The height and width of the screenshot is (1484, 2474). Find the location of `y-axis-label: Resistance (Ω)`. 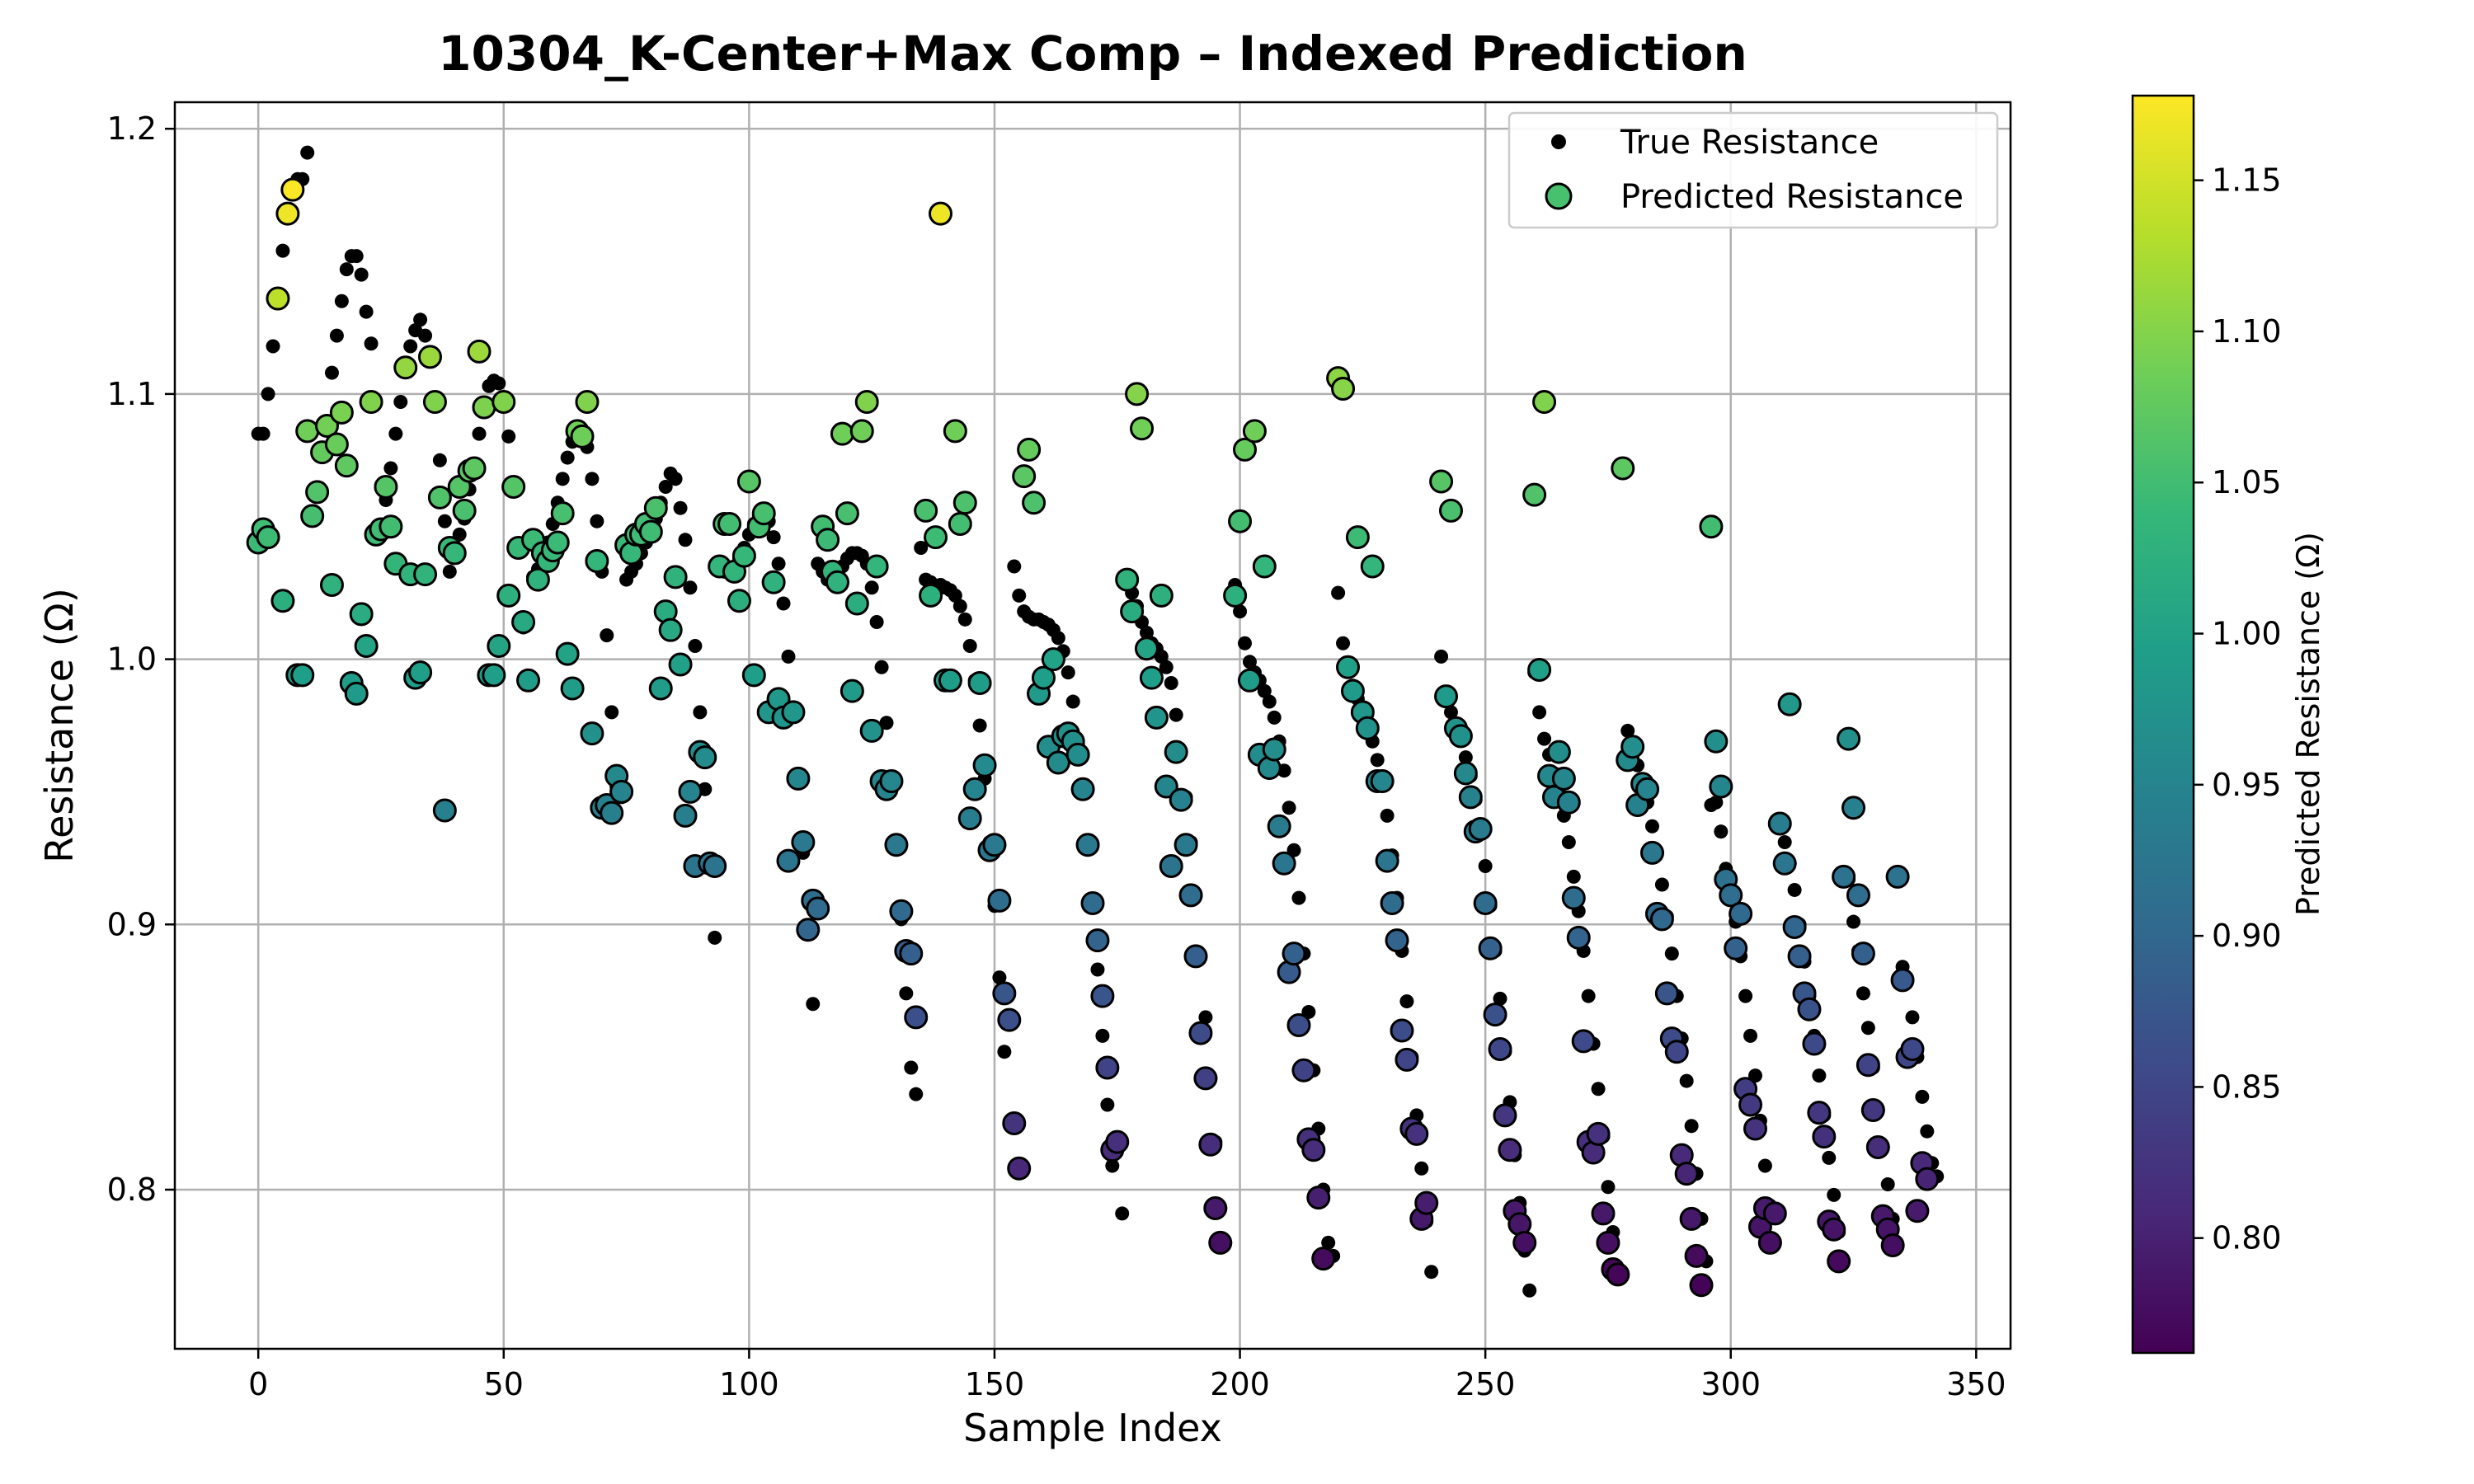

y-axis-label: Resistance (Ω) is located at coordinates (59, 725).